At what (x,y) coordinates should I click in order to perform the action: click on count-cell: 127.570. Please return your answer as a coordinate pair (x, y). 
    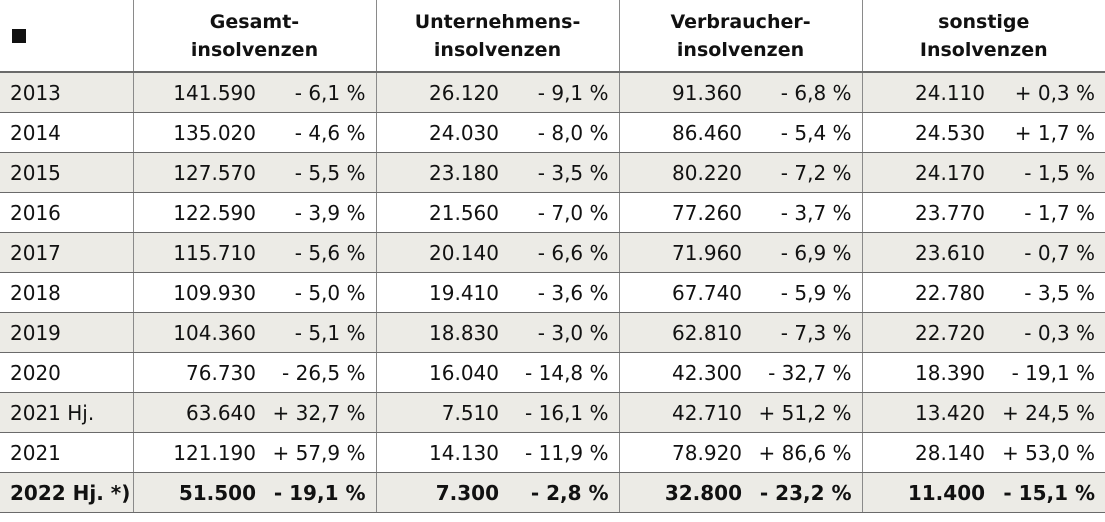
    Looking at the image, I should click on (198, 172).